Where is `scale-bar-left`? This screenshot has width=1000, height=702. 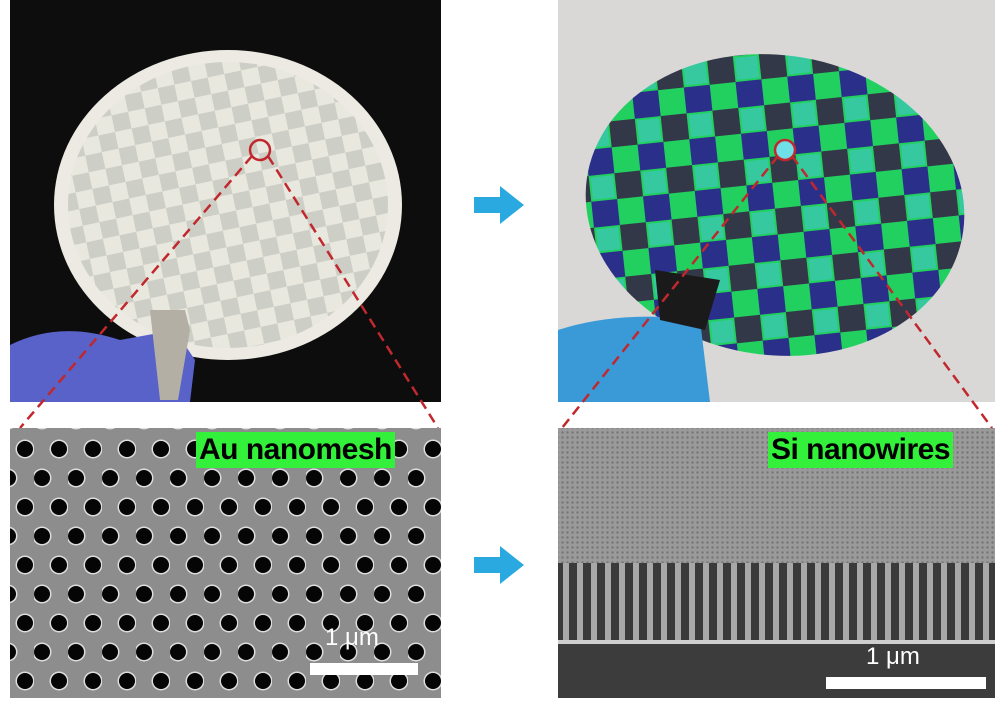
scale-bar-left is located at coordinates (364, 669).